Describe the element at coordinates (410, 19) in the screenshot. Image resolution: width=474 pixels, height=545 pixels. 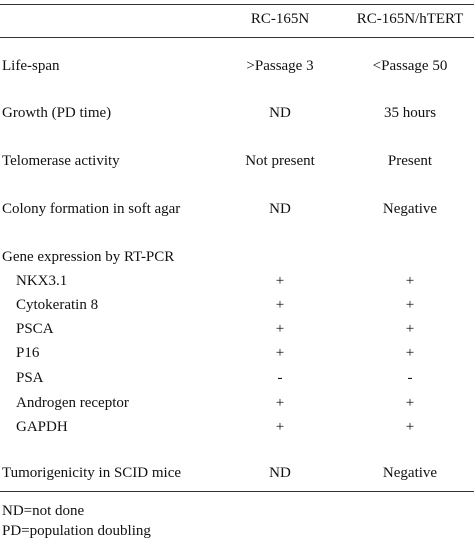
I see `header-rc165n-htert: RC-165N/hTERT` at that location.